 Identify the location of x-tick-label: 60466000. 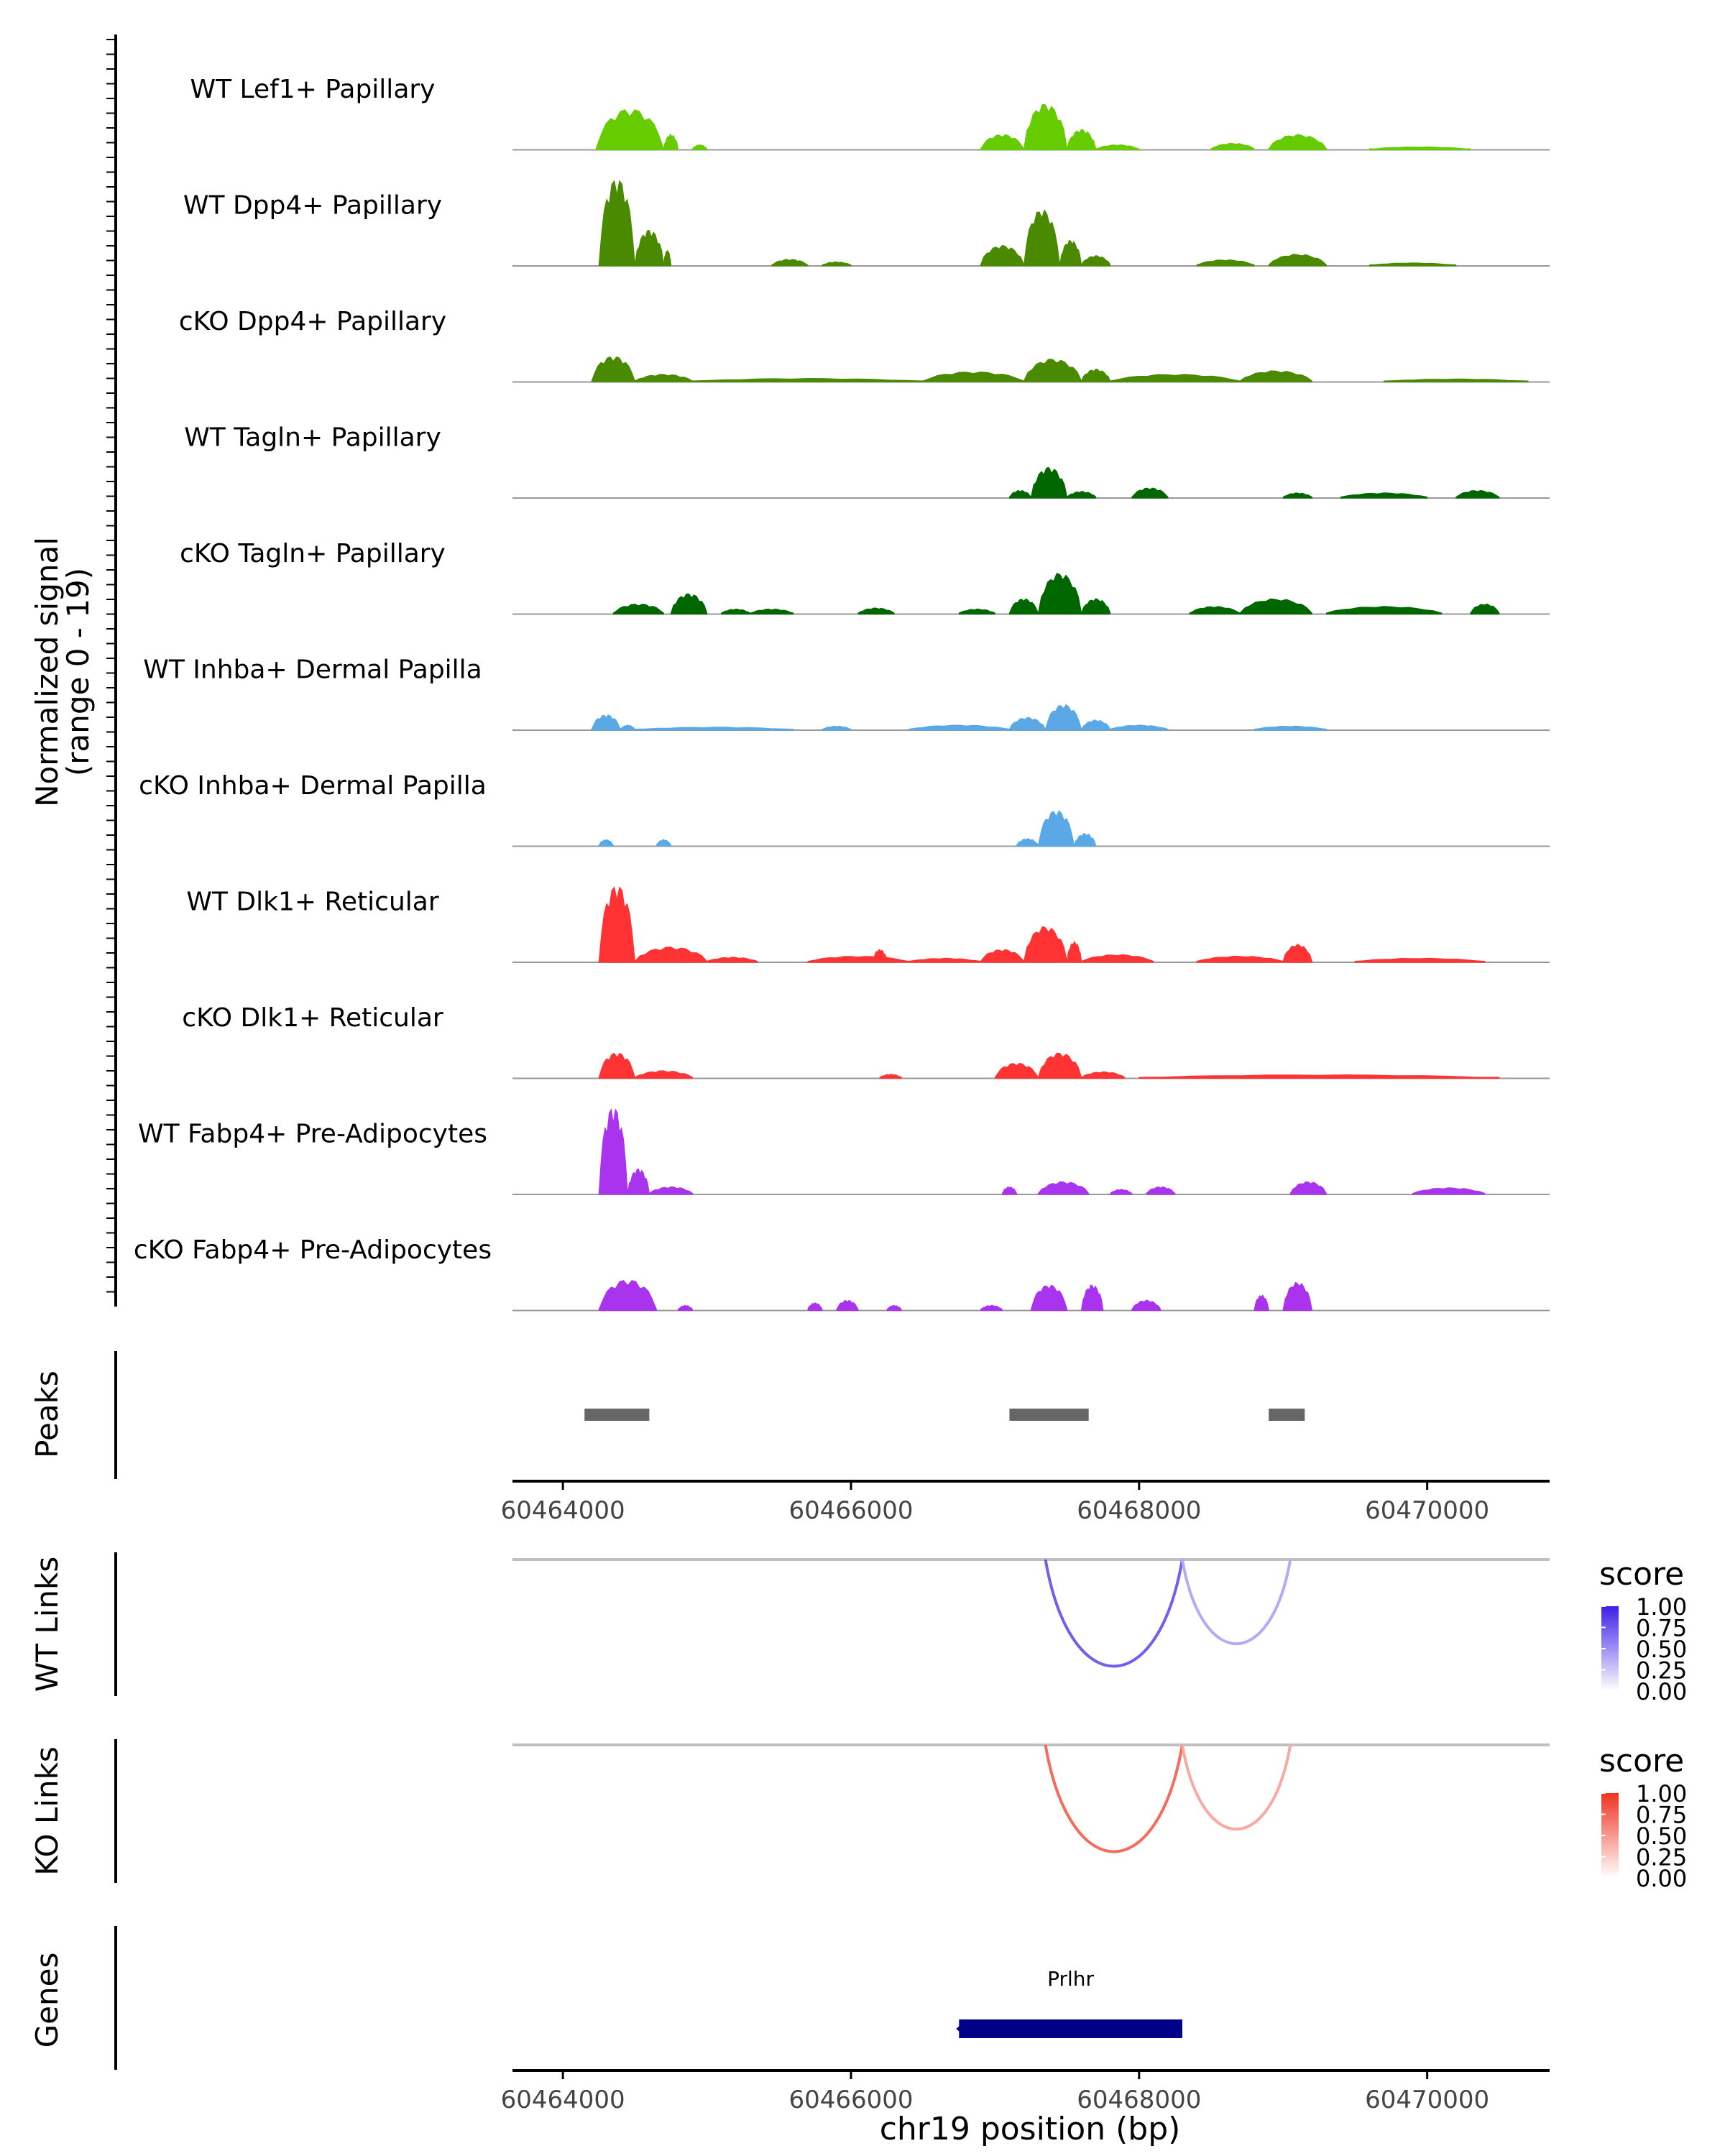
(850, 2100).